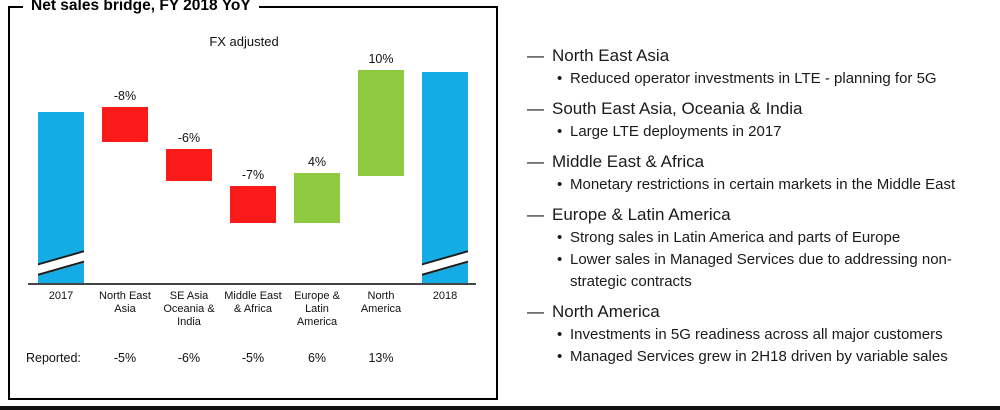 The width and height of the screenshot is (1000, 410). What do you see at coordinates (189, 309) in the screenshot?
I see `bar-category-label: SE Asia Oceania & India` at bounding box center [189, 309].